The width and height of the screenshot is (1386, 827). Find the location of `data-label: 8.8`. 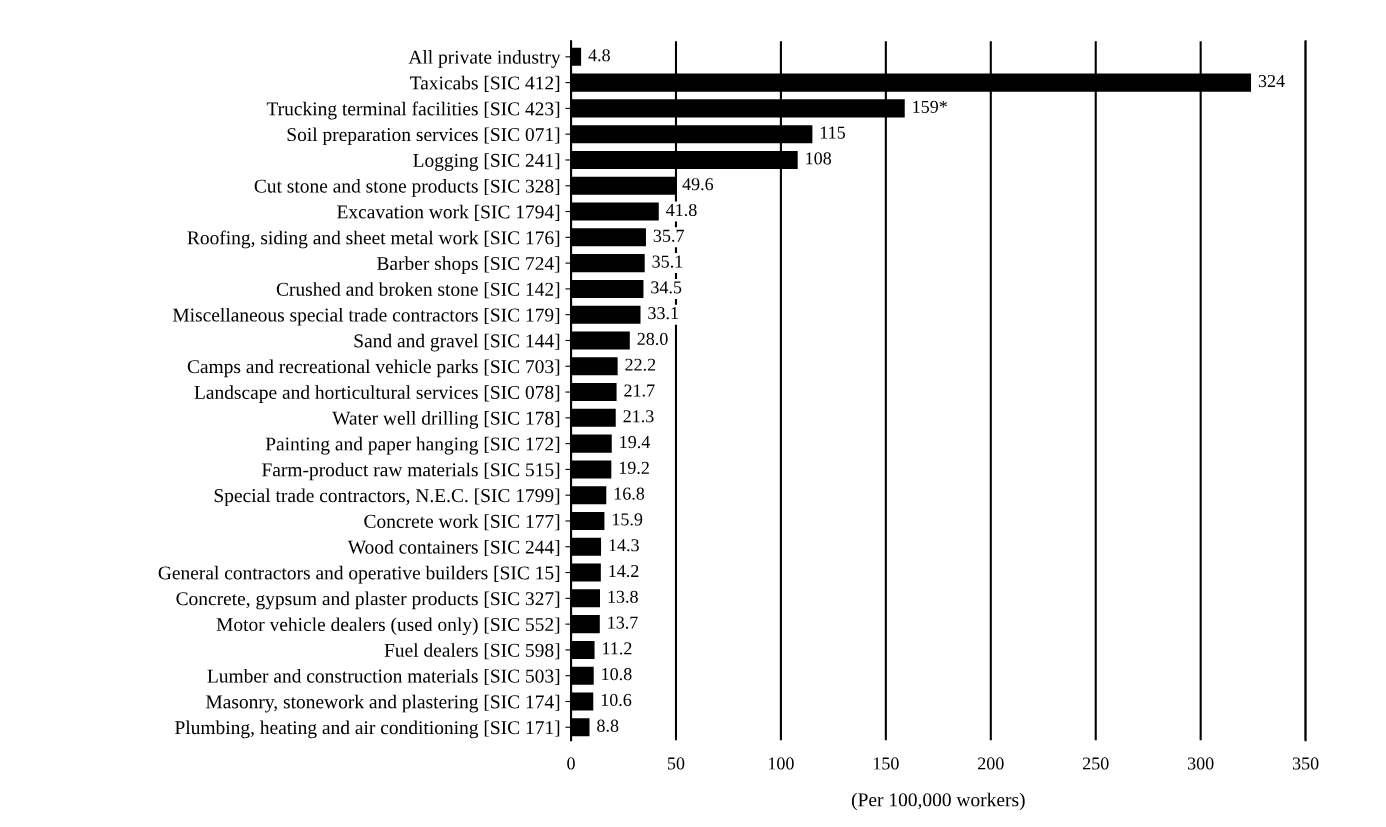

data-label: 8.8 is located at coordinates (608, 725).